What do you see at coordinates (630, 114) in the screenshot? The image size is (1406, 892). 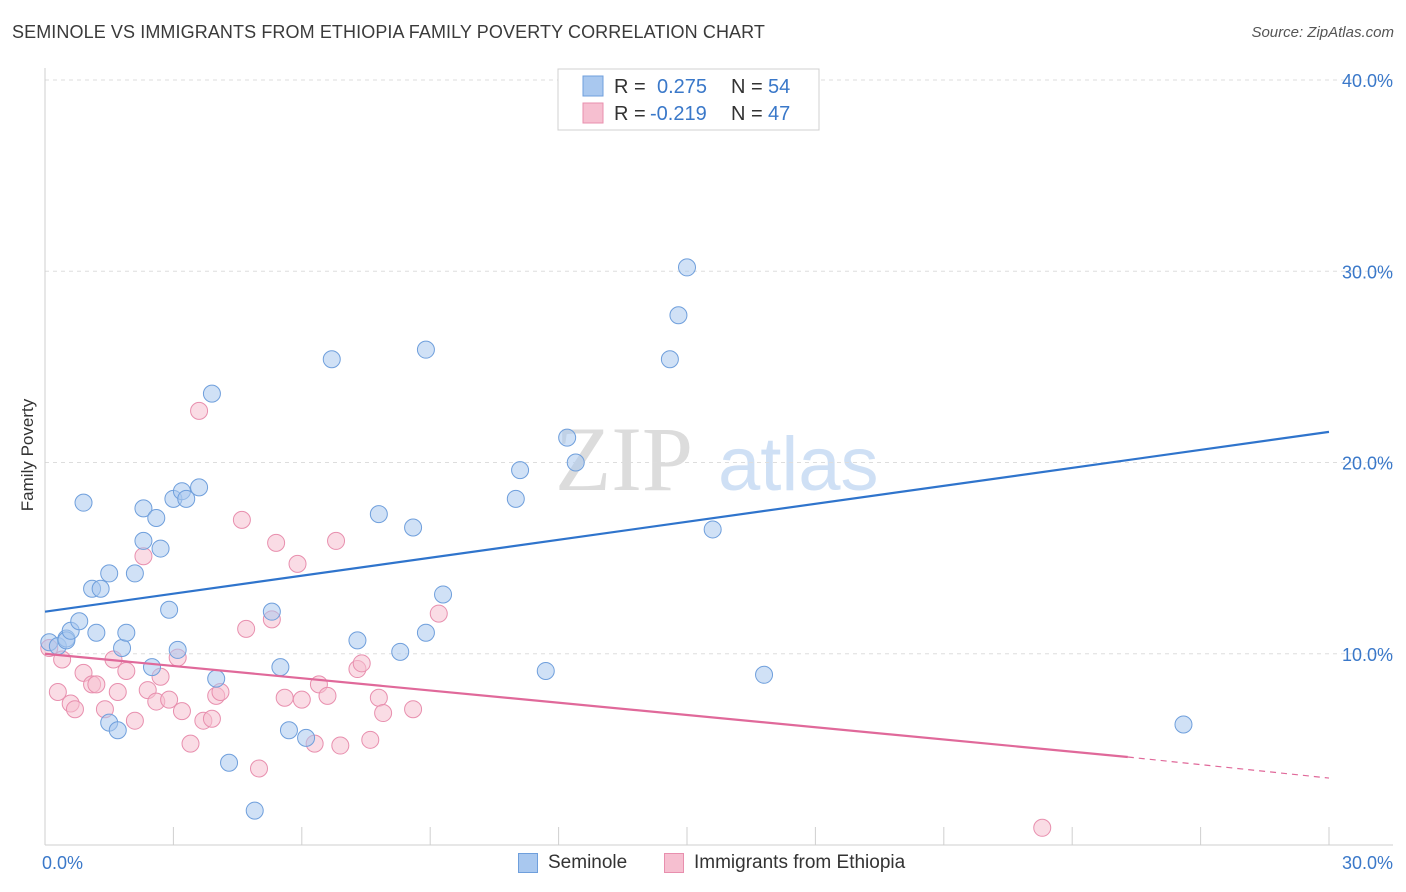 I see `legend-r-label-ethiopia: R =` at bounding box center [630, 114].